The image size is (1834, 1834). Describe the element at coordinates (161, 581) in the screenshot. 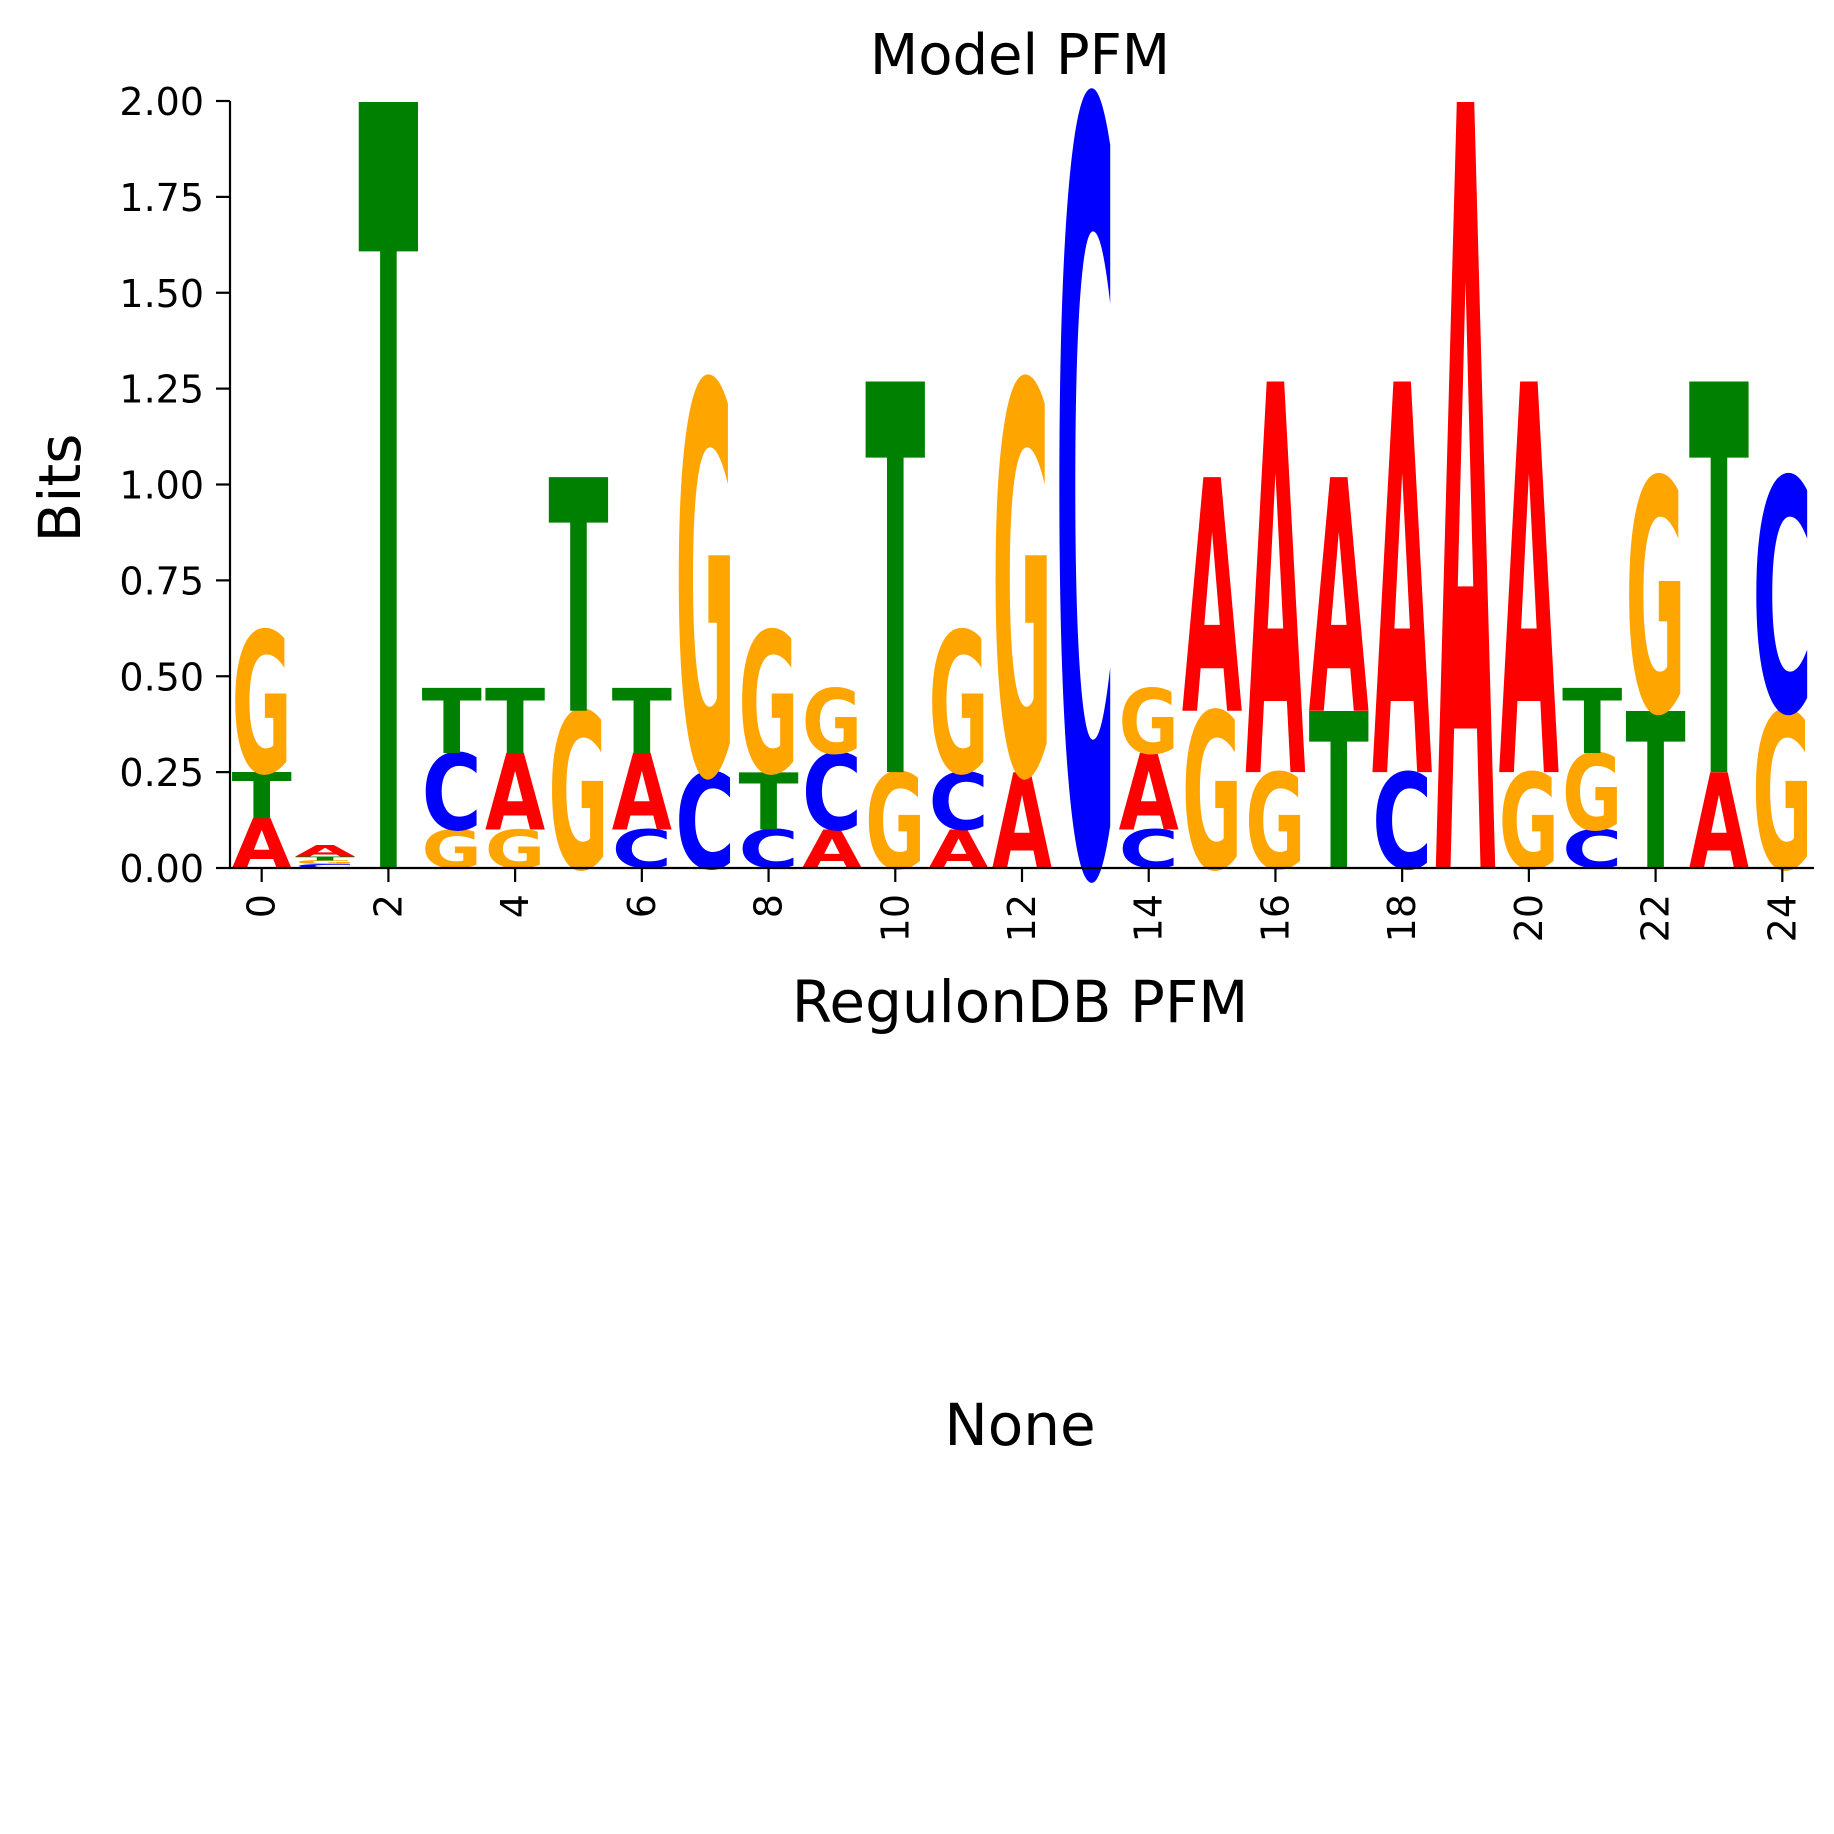

I see `y-tick-label: 0.75` at that location.